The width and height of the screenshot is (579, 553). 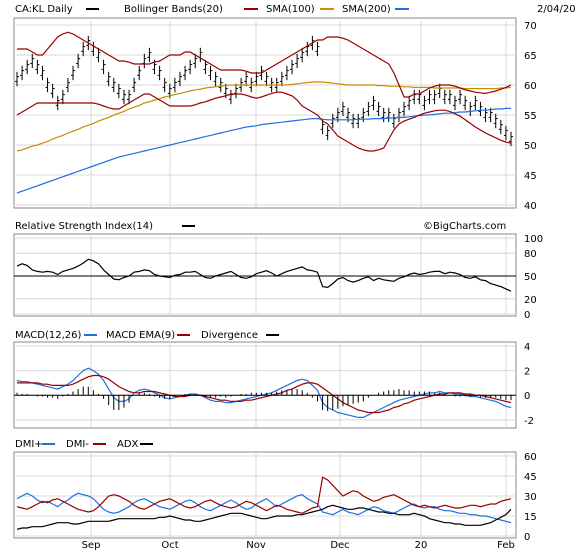 What do you see at coordinates (556, 9) in the screenshot?
I see `date-label: 2/04/20` at bounding box center [556, 9].